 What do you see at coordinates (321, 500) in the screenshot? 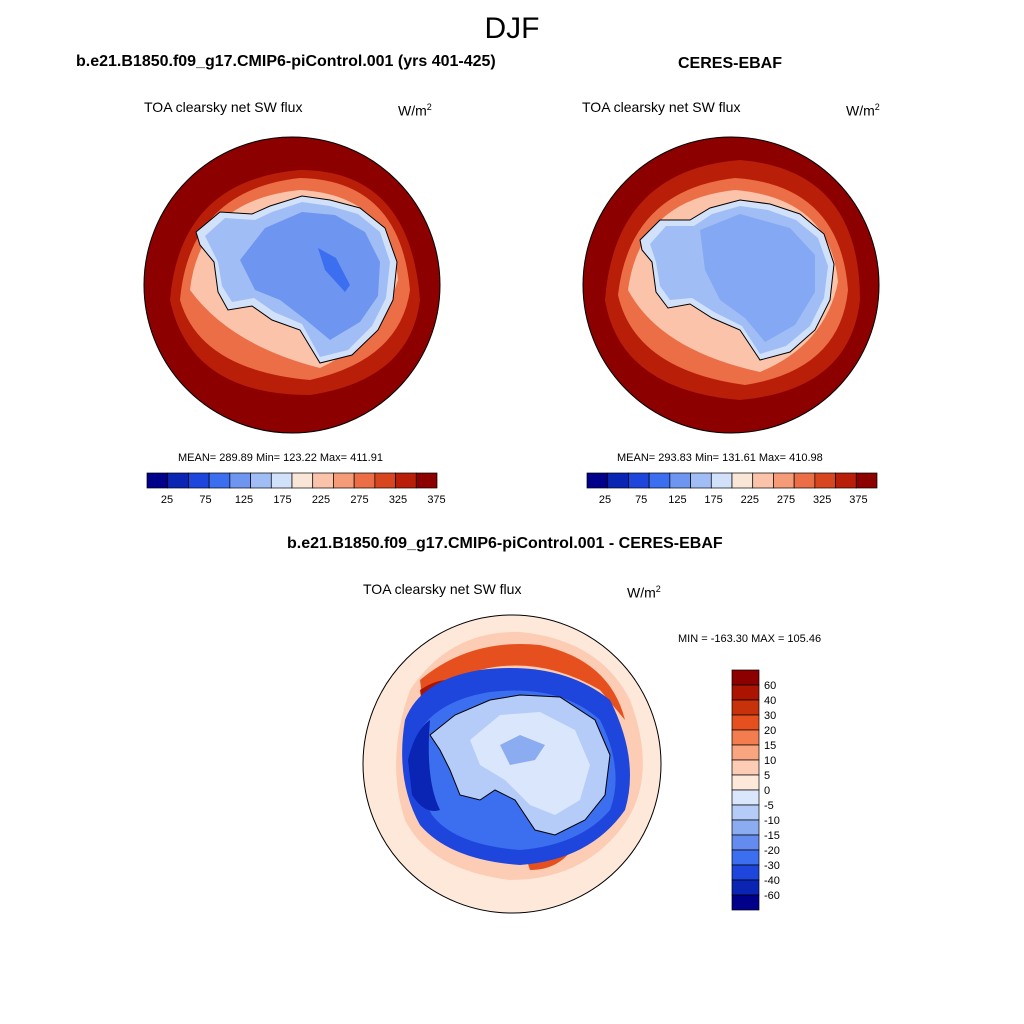
I see `panel1-colorbar-tick-label: 225` at bounding box center [321, 500].